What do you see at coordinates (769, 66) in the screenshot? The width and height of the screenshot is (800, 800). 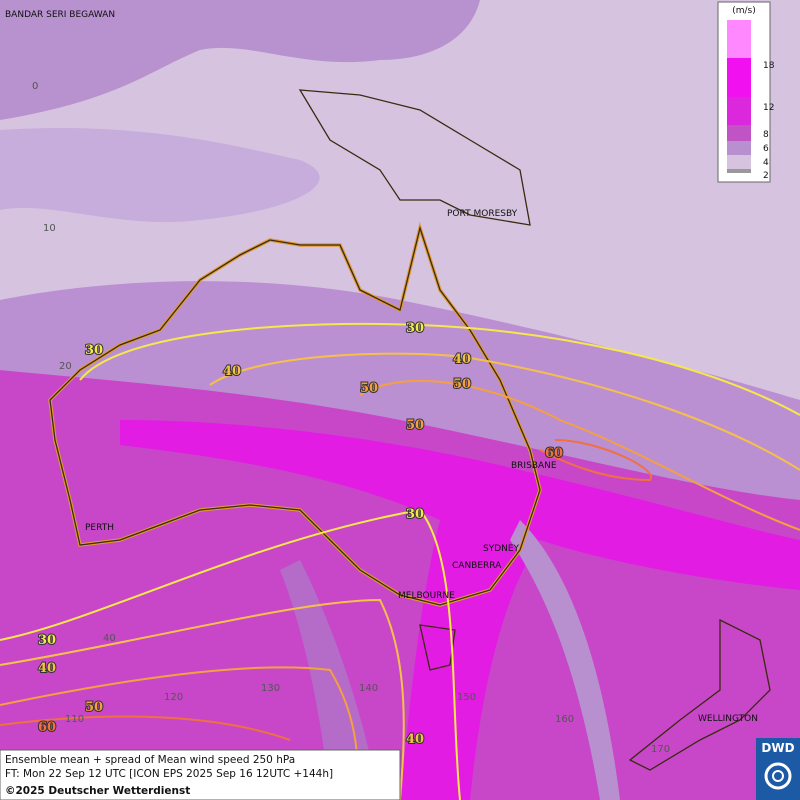 I see `legend-label: 18` at bounding box center [769, 66].